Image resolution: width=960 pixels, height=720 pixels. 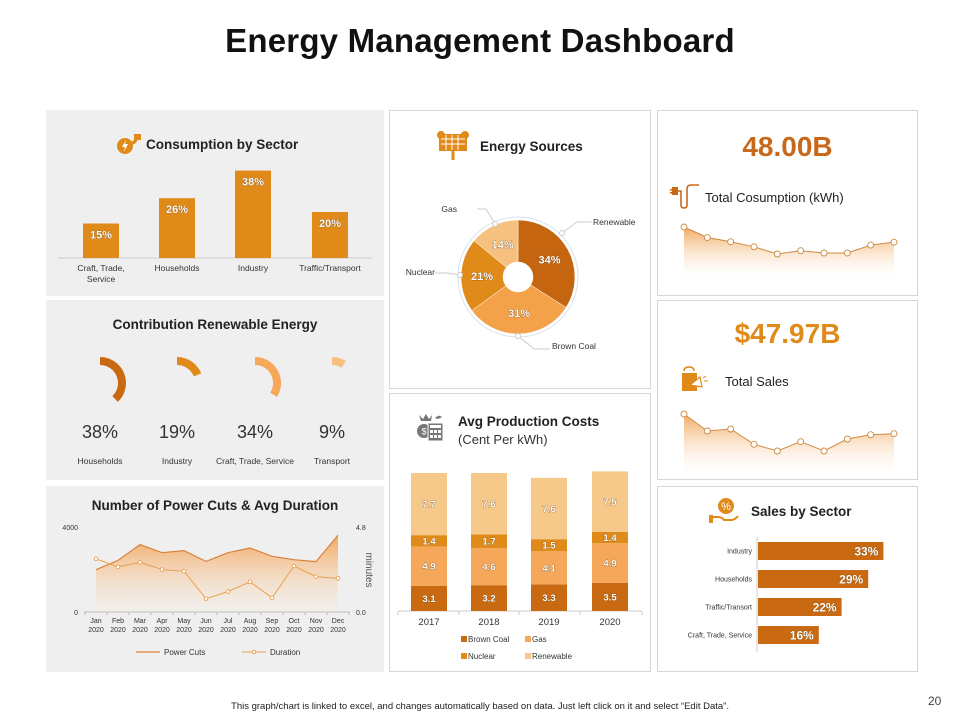 I want to click on x-tick-label: 2018, so click(x=488, y=622).